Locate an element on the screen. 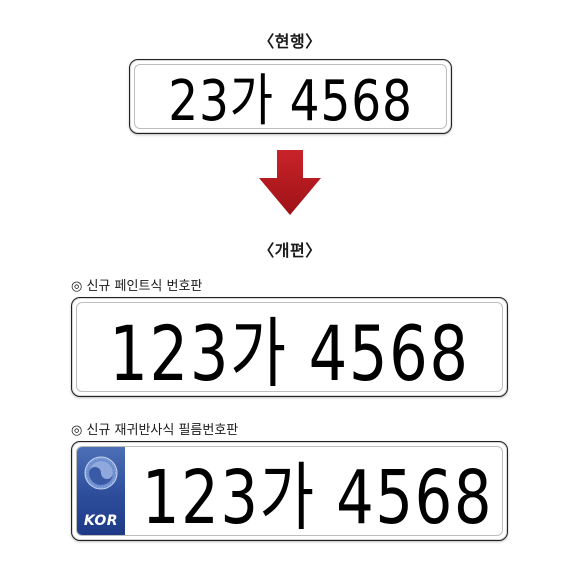 The image size is (580, 580). current-license-plate: 23가 4568 is located at coordinates (290, 96).